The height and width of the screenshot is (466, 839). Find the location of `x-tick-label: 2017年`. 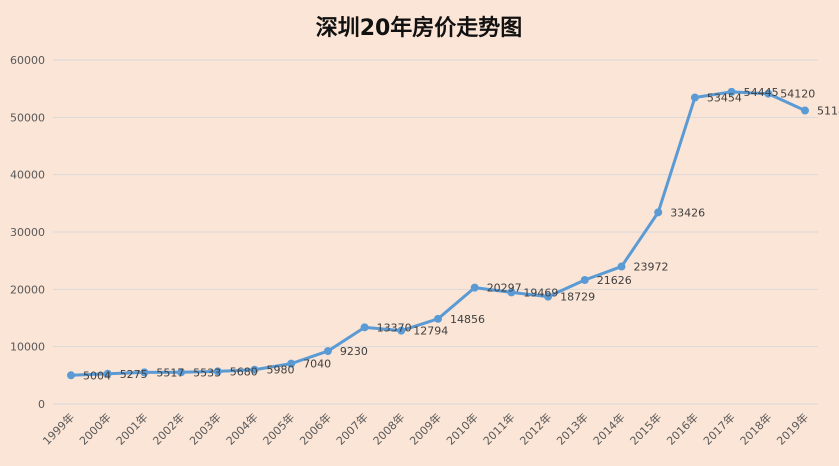

x-tick-label: 2017年 is located at coordinates (718, 428).